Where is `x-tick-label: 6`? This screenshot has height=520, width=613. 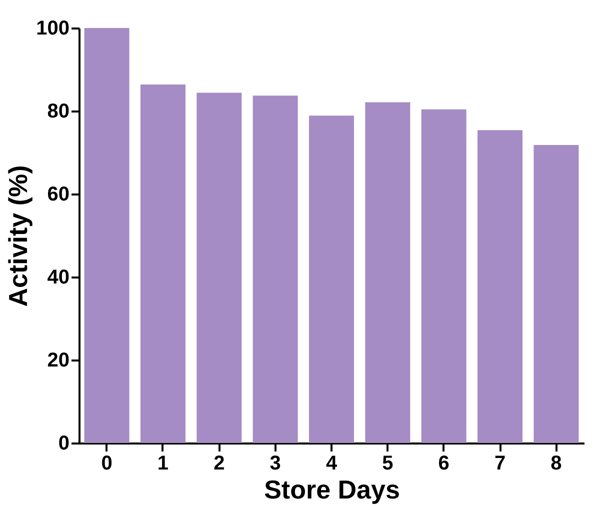
x-tick-label: 6 is located at coordinates (444, 463).